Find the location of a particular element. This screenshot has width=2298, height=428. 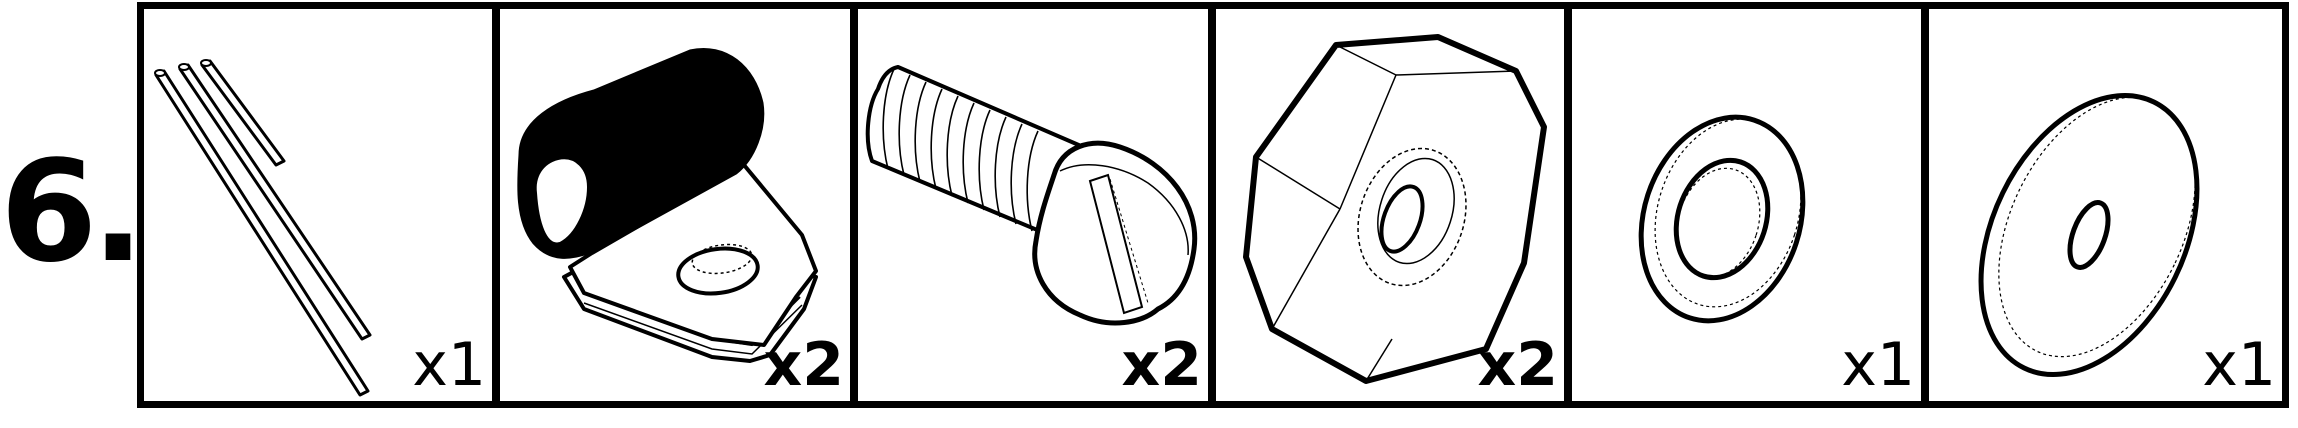

part-panel-rods: x1 is located at coordinates (318, 205).